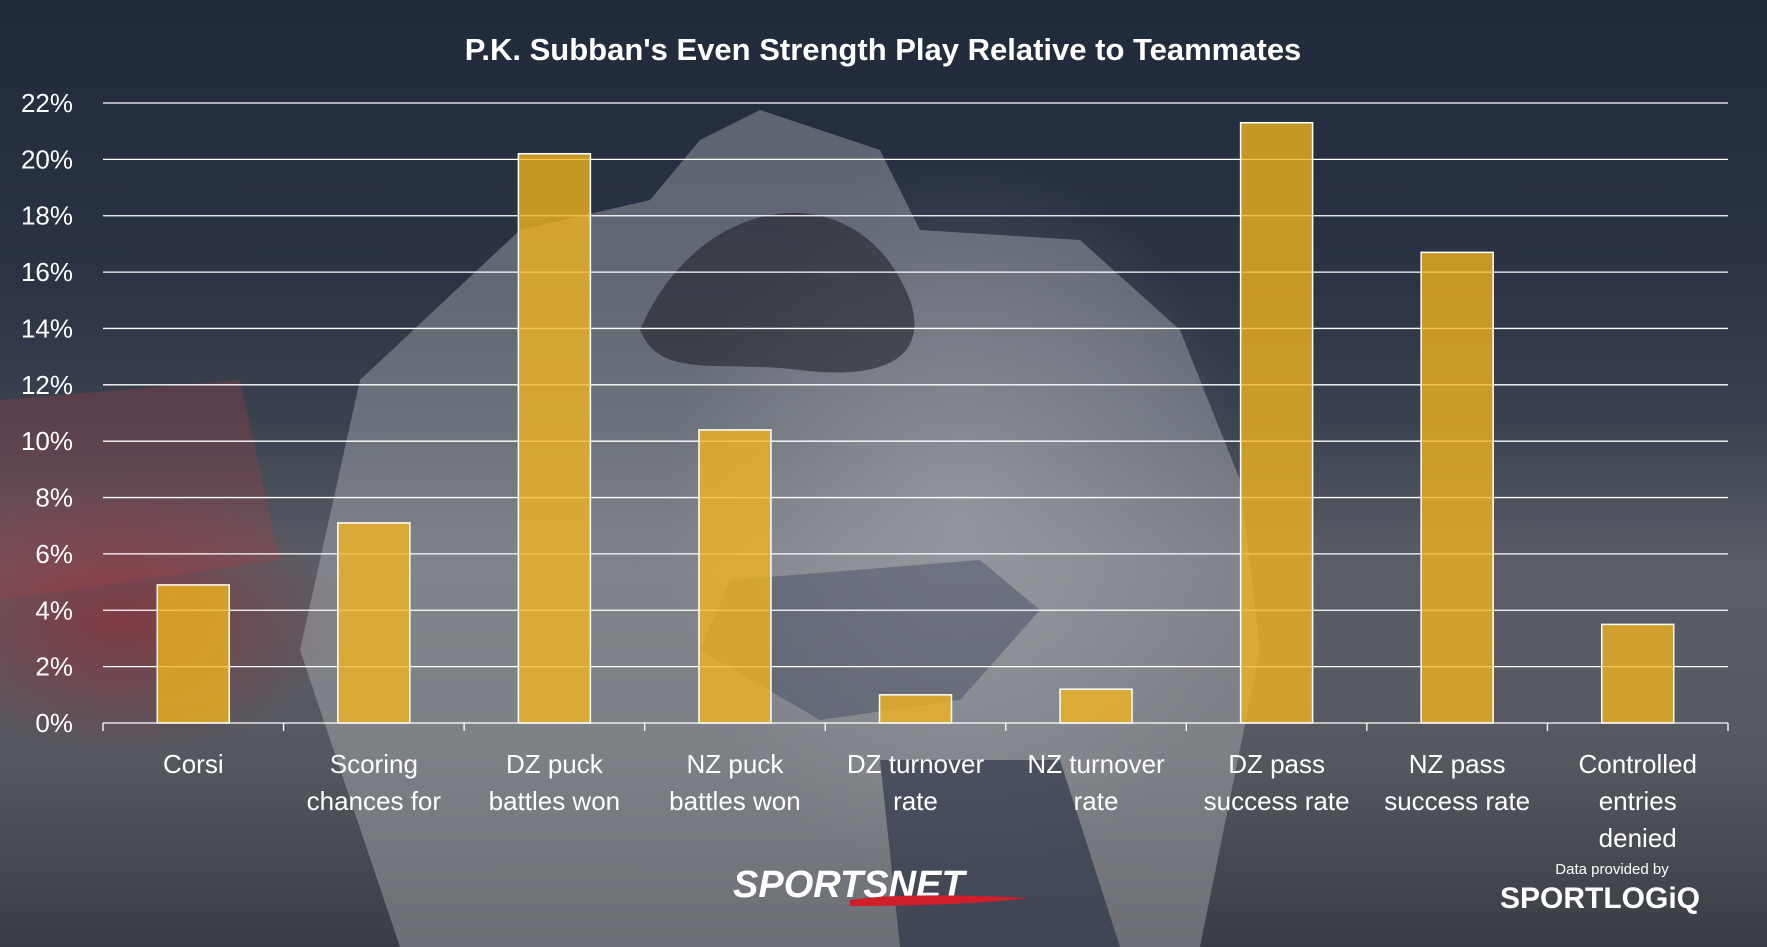 This screenshot has width=1767, height=947. I want to click on y-tick-label: 22%, so click(47, 103).